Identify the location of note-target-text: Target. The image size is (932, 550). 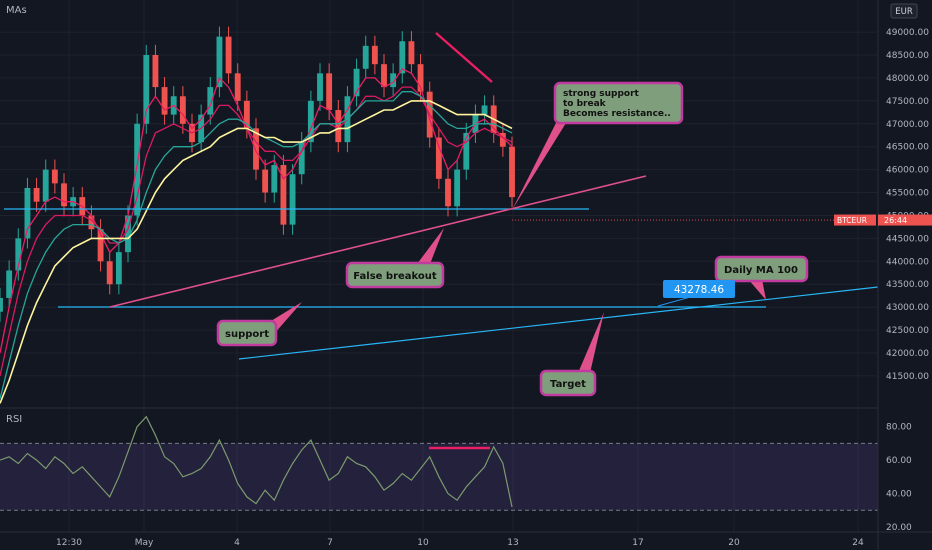
(568, 384).